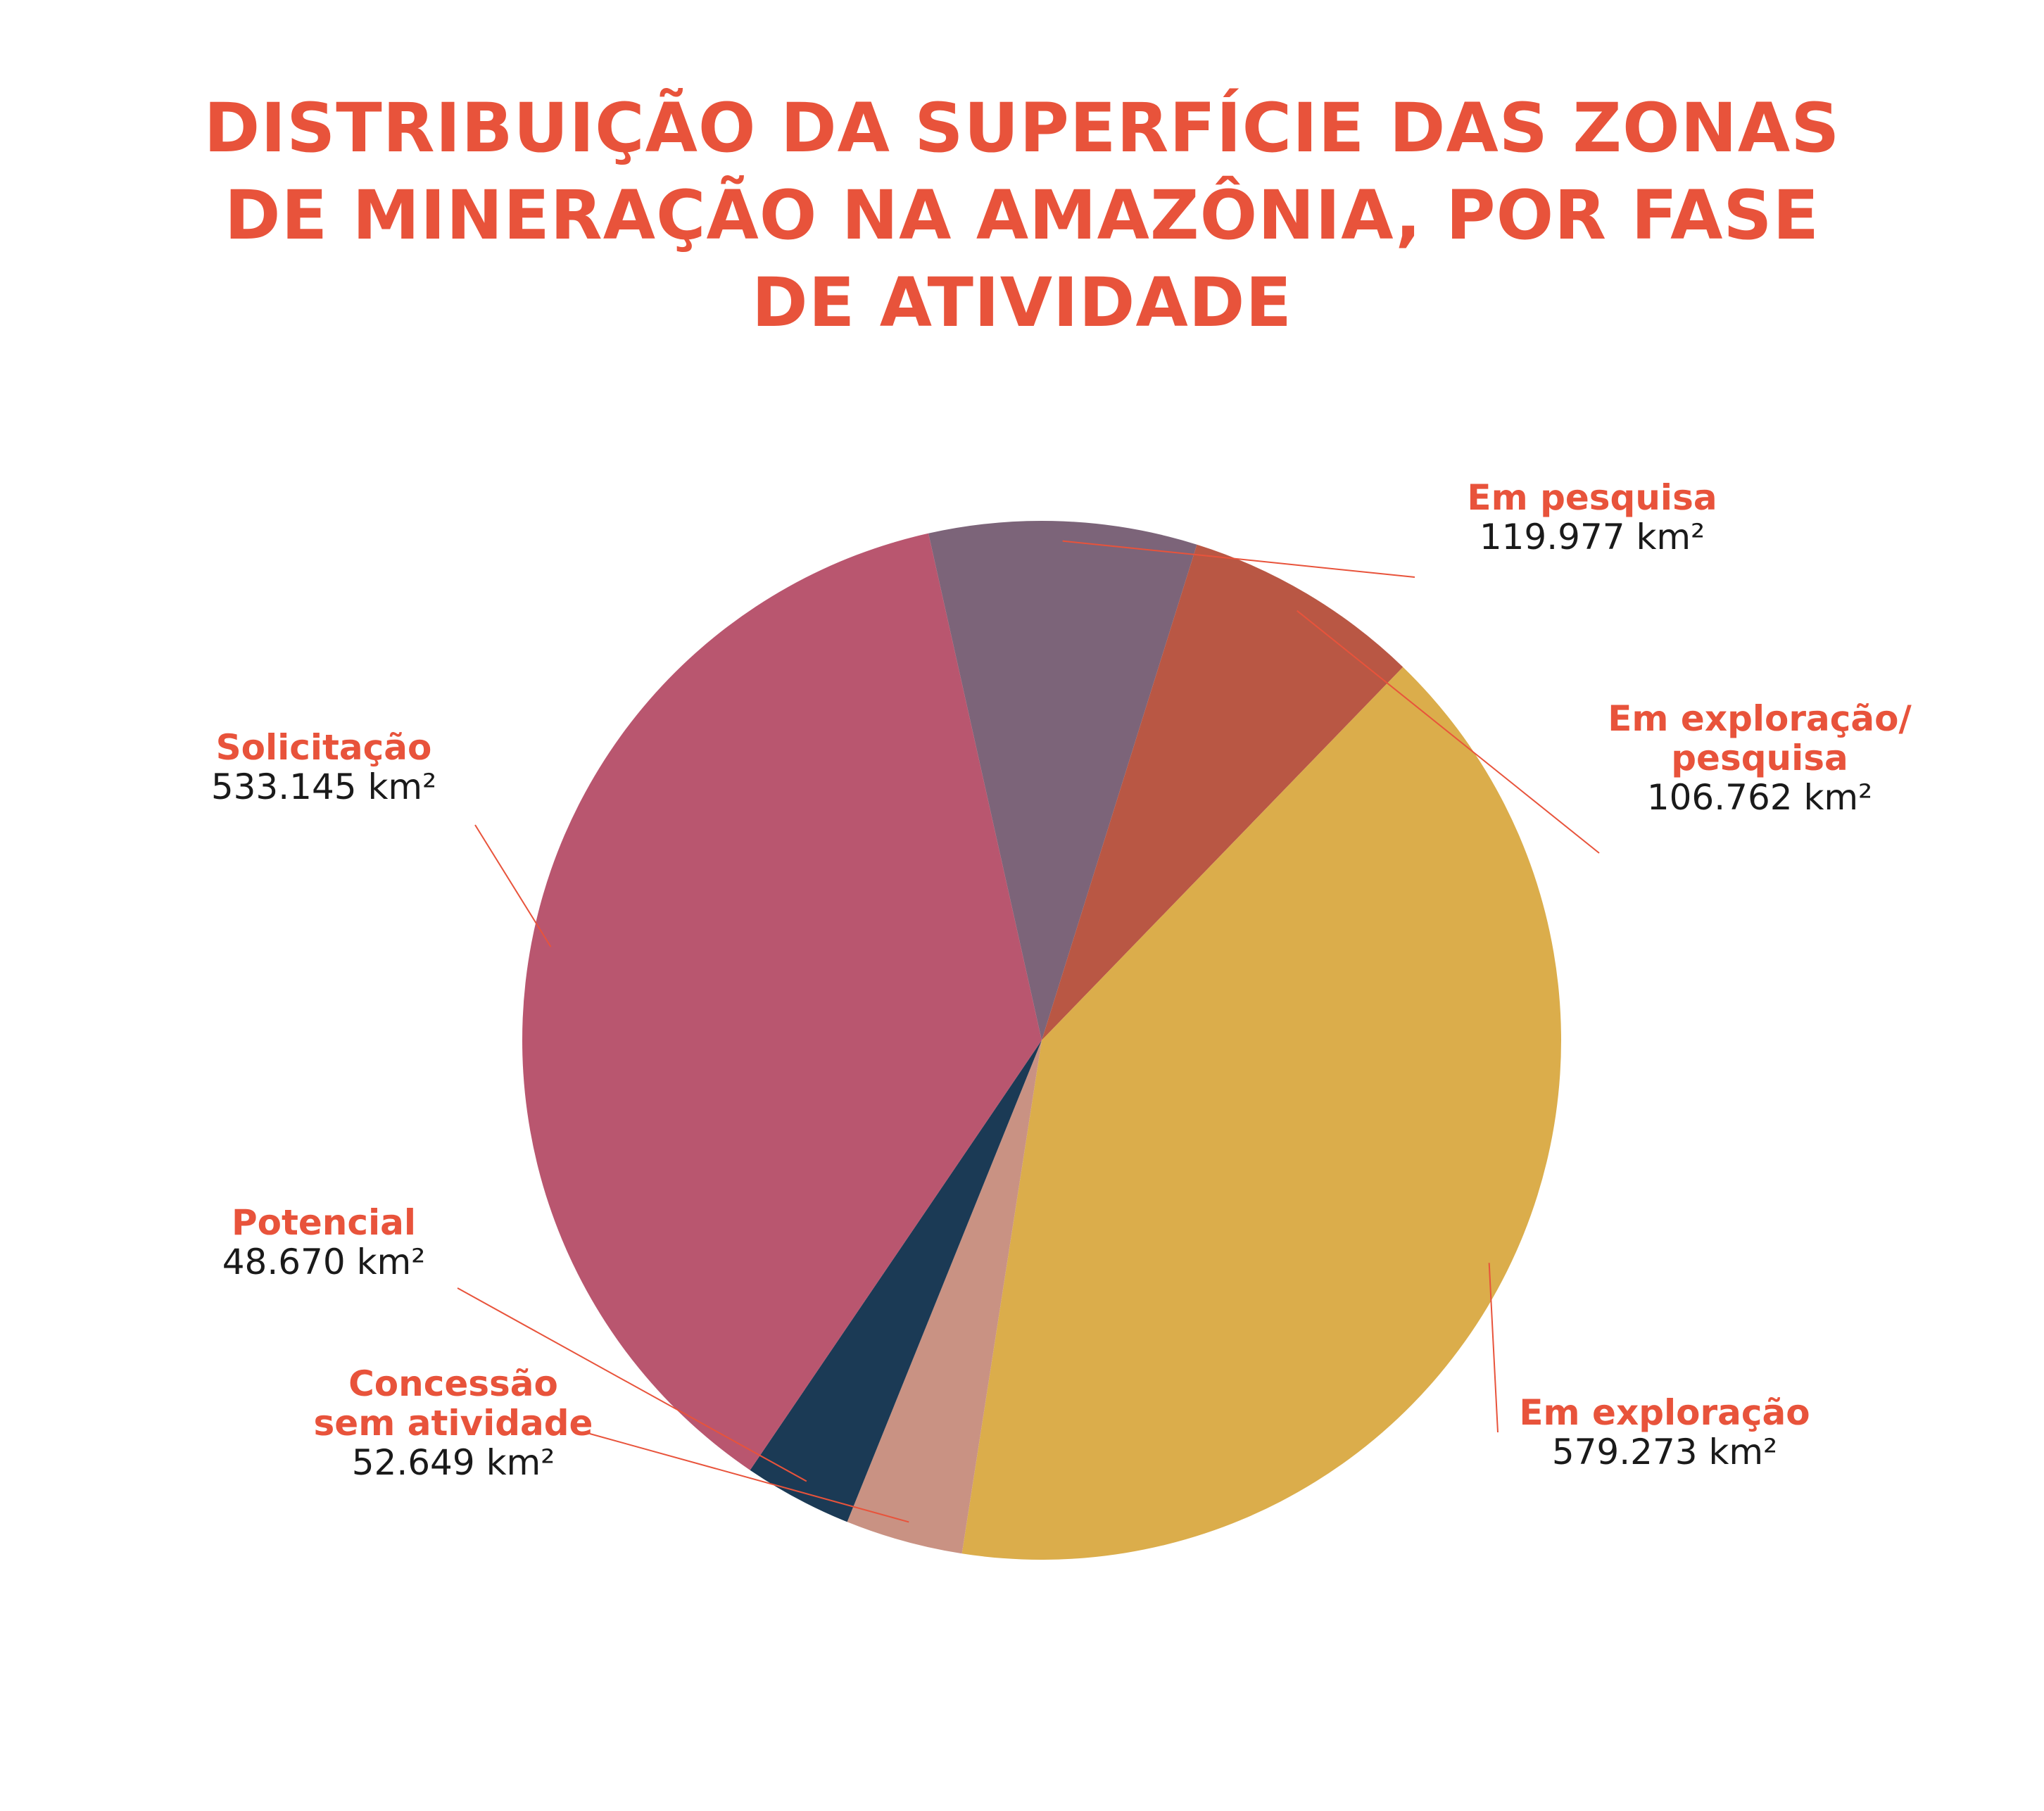 Image resolution: width=2044 pixels, height=1811 pixels. I want to click on slice-value-potencial: 48.670 km², so click(324, 1262).